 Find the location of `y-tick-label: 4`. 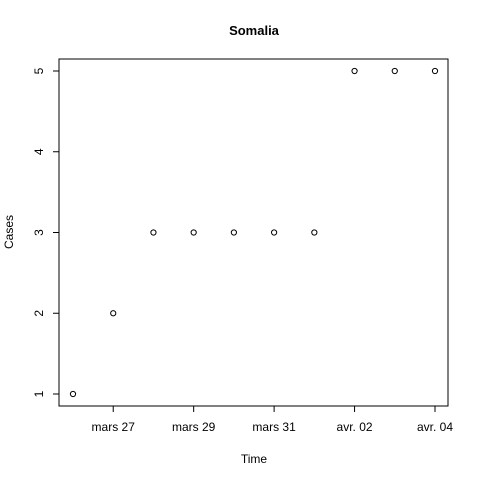

y-tick-label: 4 is located at coordinates (39, 151).